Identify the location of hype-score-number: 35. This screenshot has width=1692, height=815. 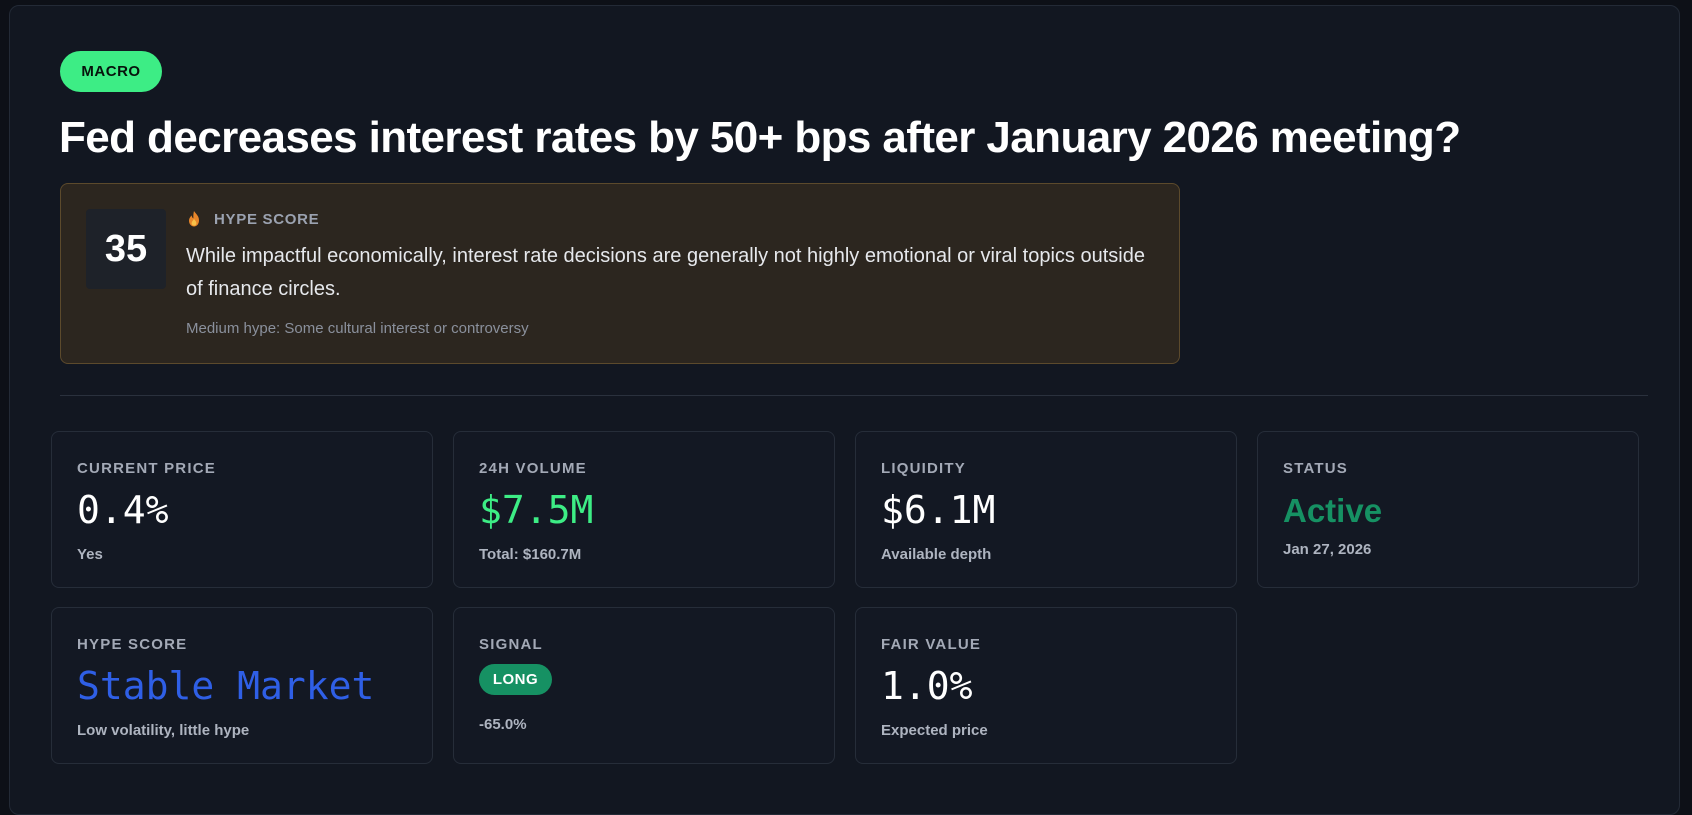
(126, 249).